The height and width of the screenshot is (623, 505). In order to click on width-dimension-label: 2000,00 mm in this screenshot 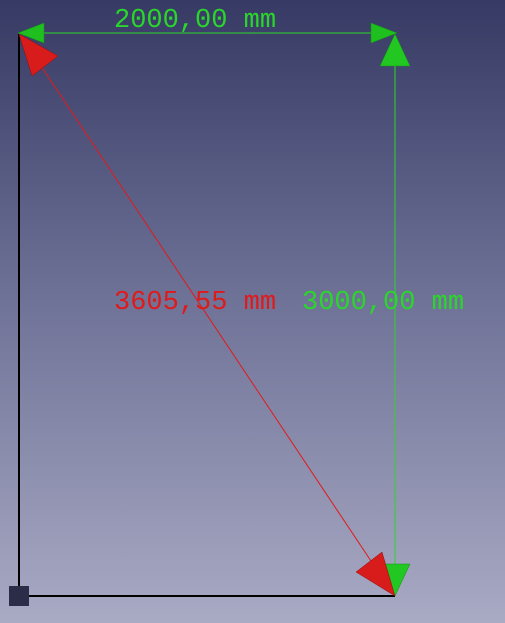, I will do `click(195, 21)`.